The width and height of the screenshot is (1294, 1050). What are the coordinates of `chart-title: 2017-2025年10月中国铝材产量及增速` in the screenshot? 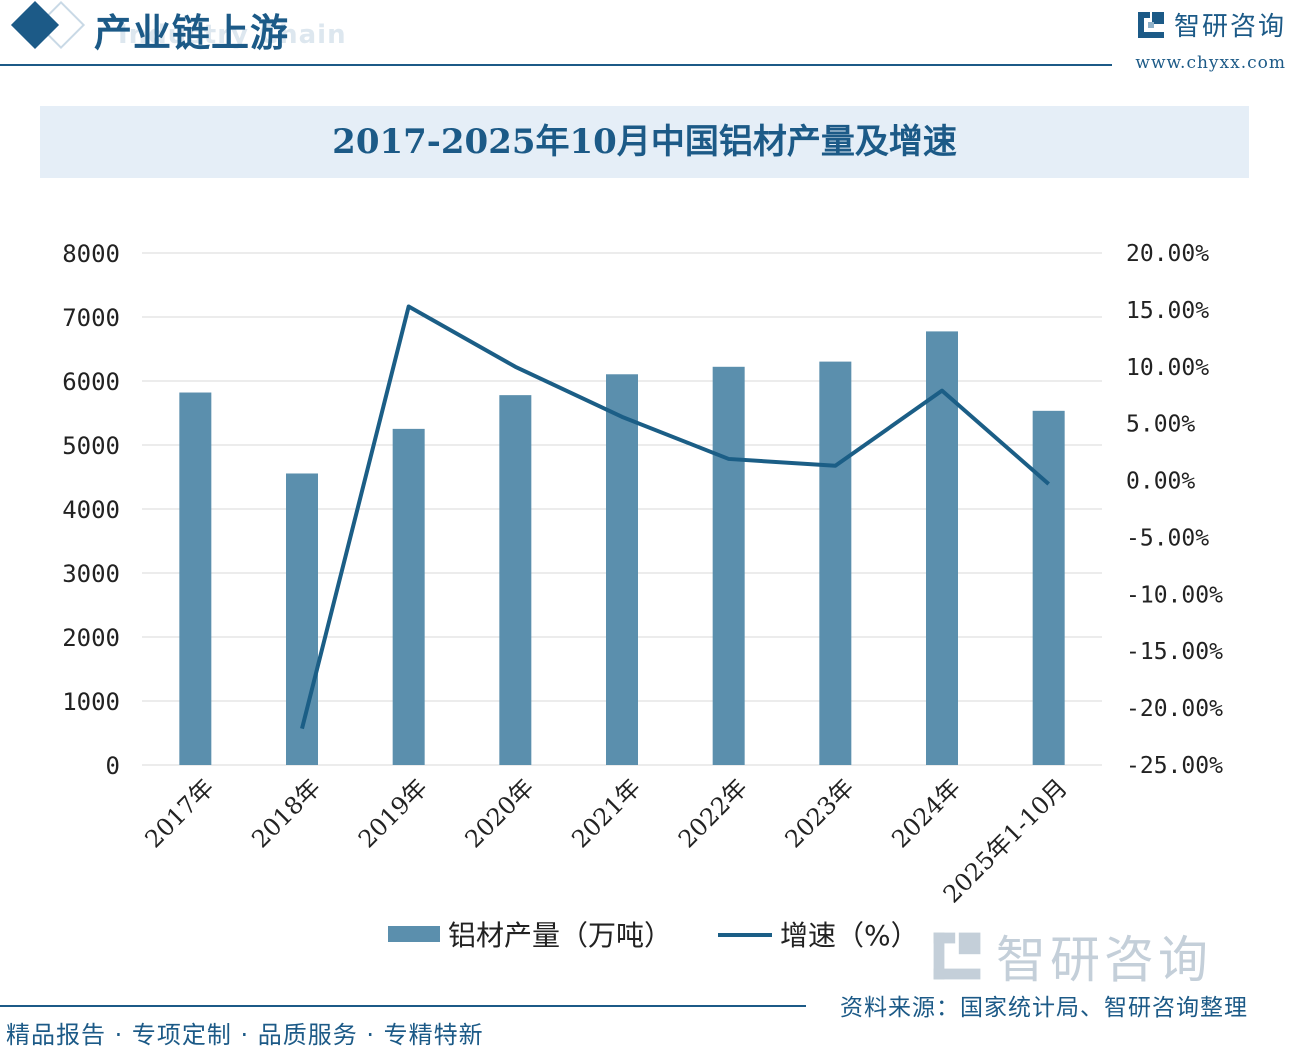 It's located at (644, 142).